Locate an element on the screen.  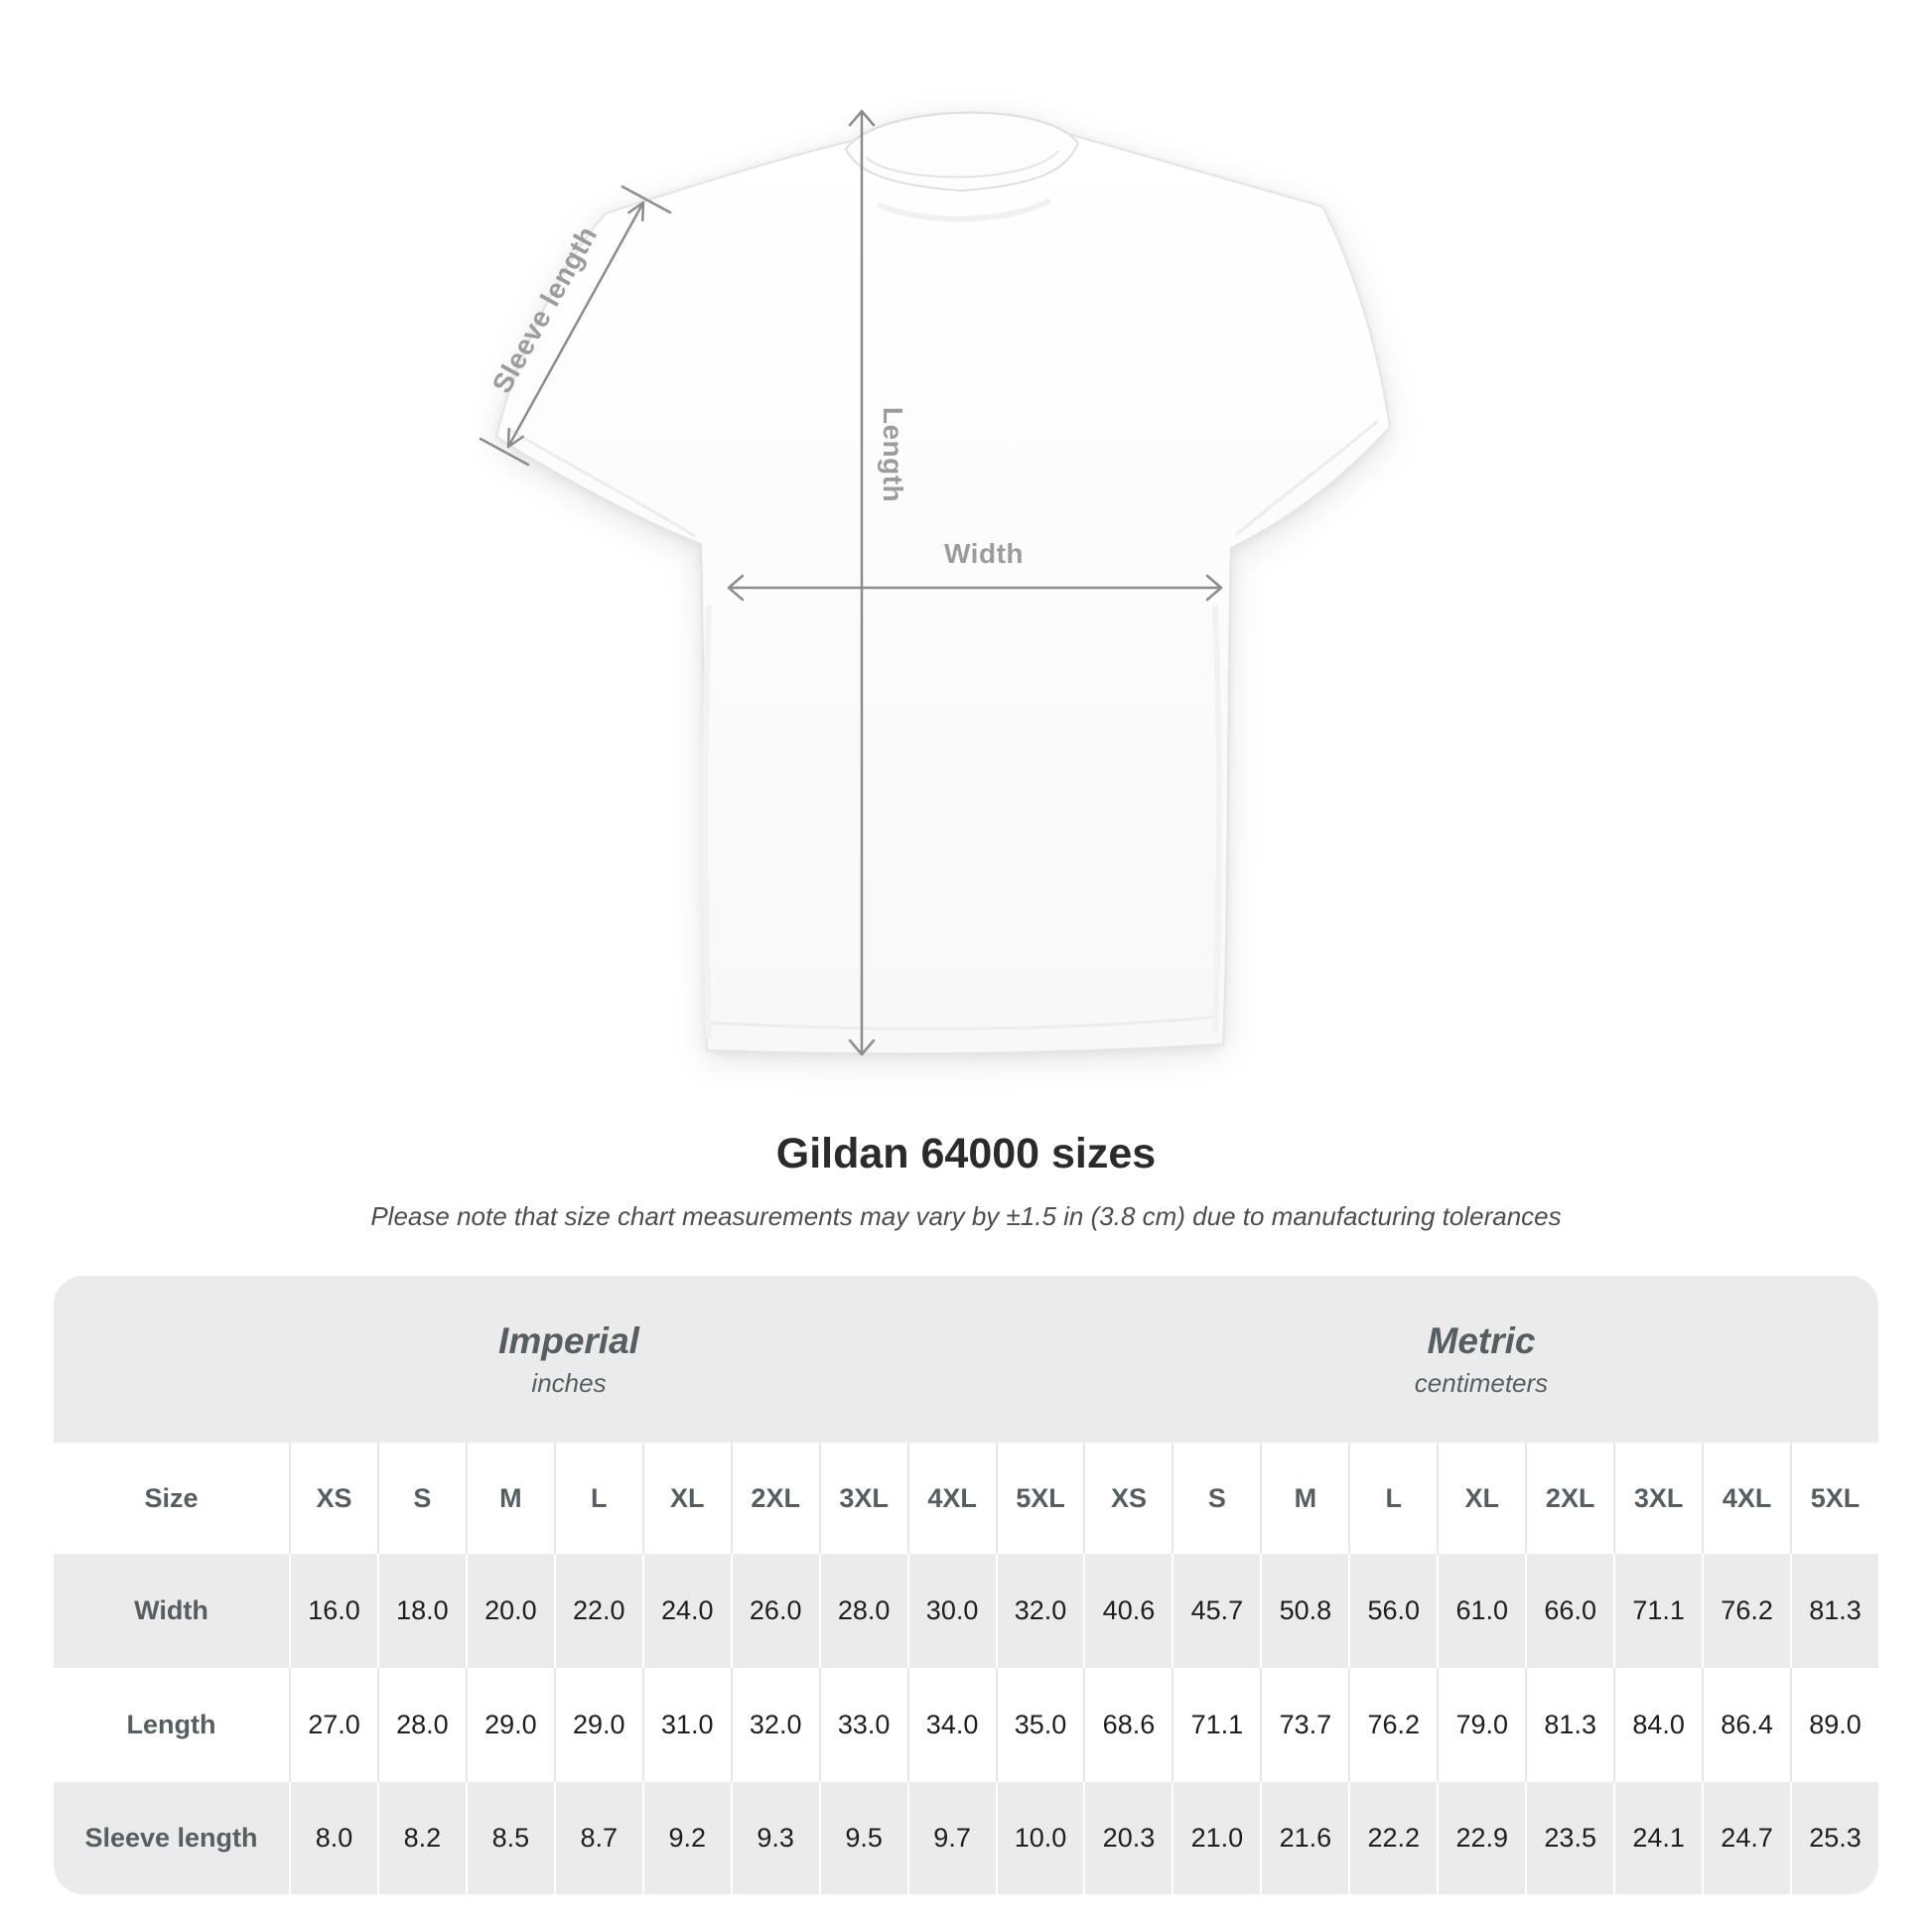
size-col-header-imperial: M is located at coordinates (509, 1499).